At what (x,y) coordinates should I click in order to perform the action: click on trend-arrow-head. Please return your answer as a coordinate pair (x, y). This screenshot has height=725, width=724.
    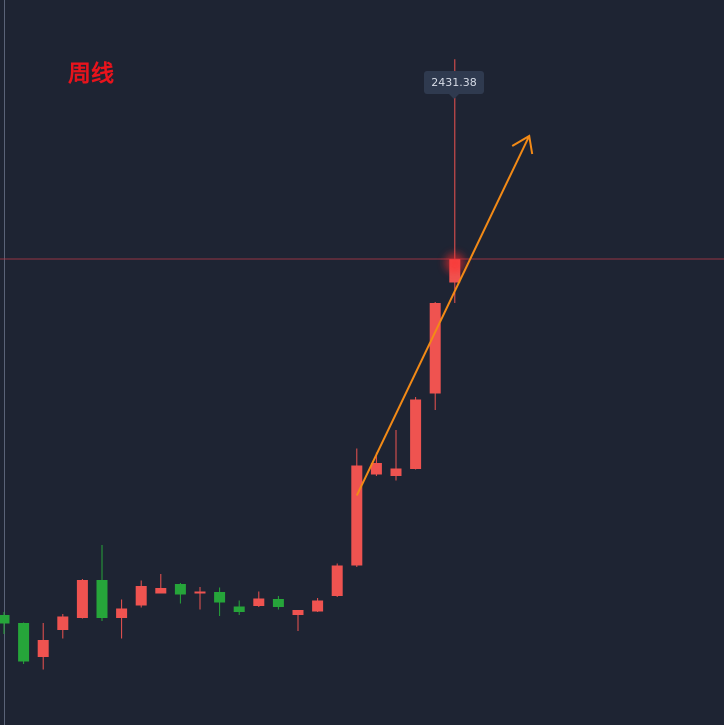
    Looking at the image, I should click on (522, 144).